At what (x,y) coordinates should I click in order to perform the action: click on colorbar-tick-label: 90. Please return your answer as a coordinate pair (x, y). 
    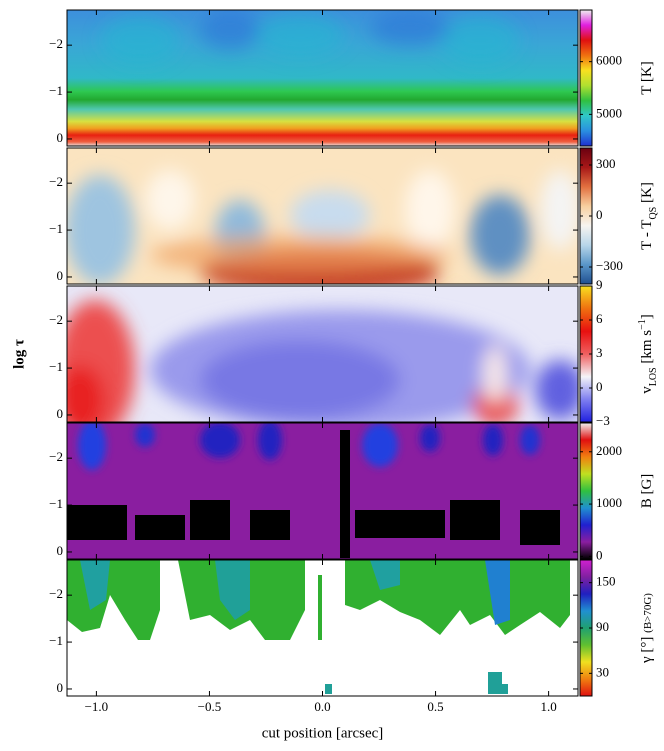
    Looking at the image, I should click on (602, 626).